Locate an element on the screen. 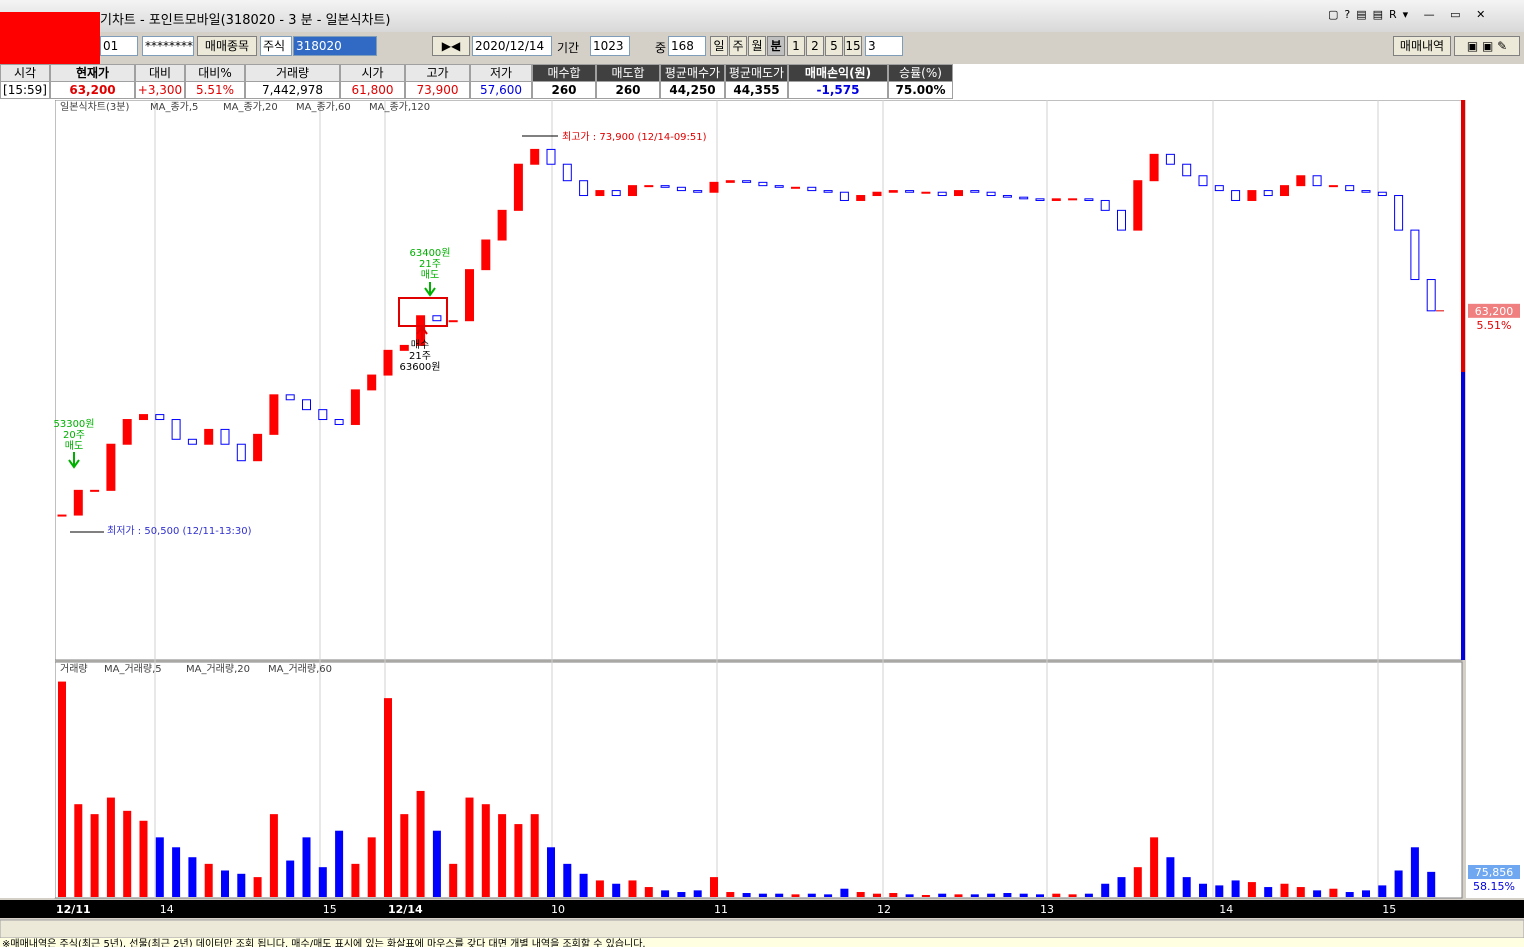 The height and width of the screenshot is (947, 1524). password-field: ******** is located at coordinates (168, 46).